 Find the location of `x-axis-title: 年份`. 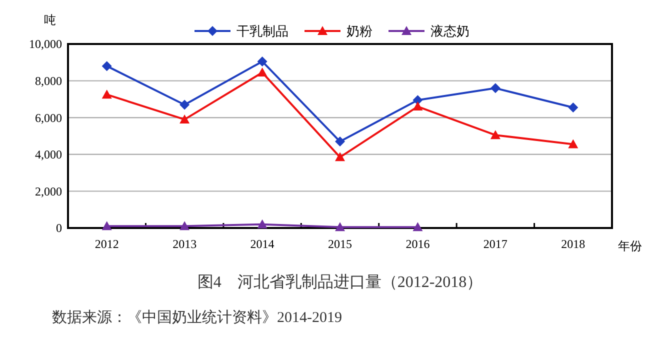

x-axis-title: 年份 is located at coordinates (630, 246).